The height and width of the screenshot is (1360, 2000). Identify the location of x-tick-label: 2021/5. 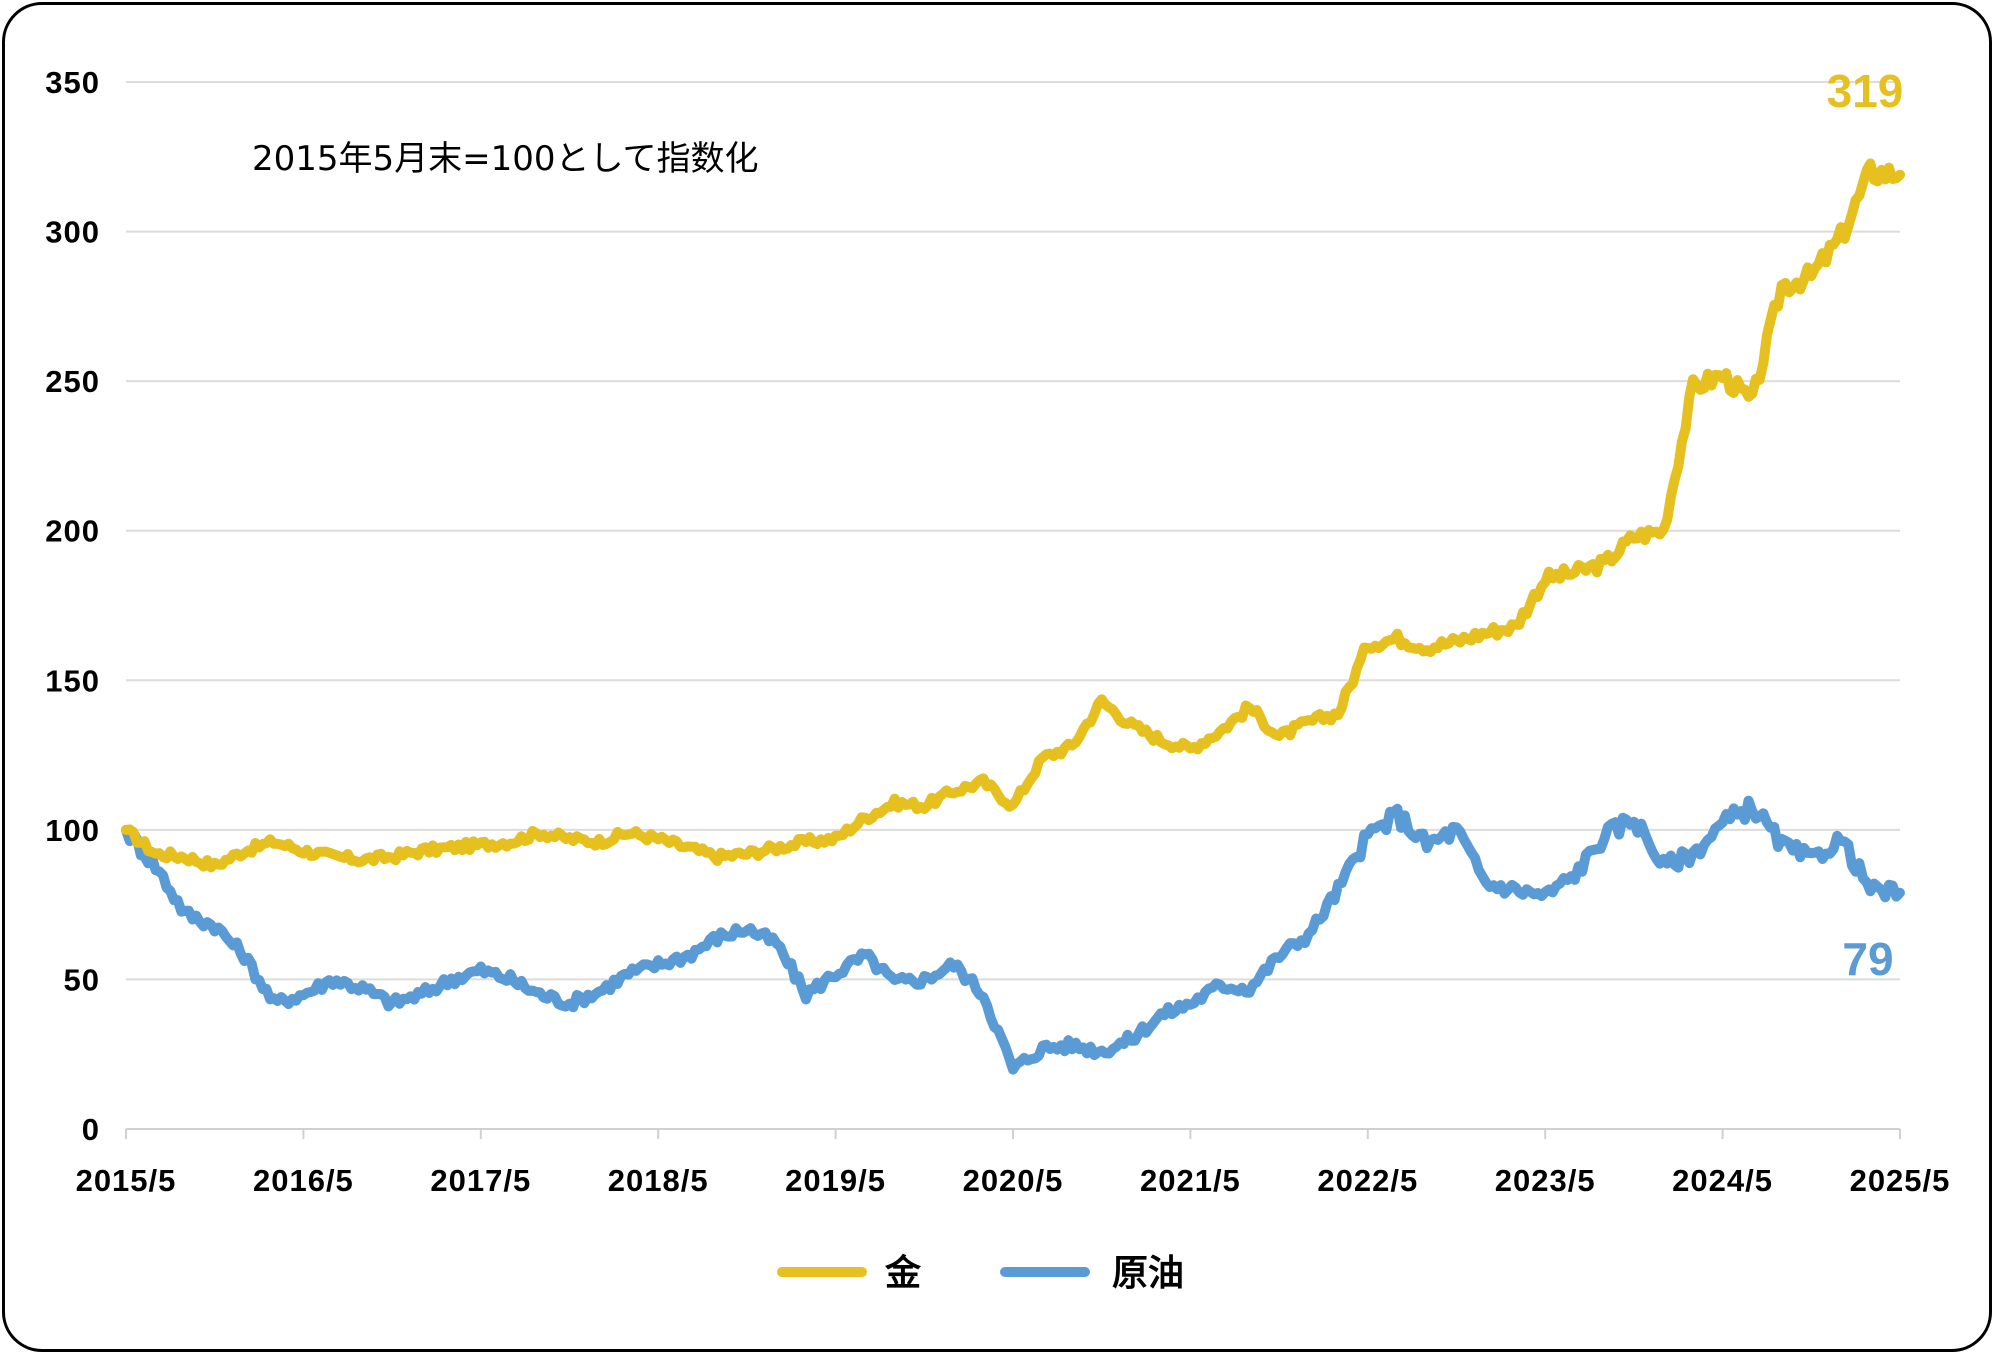
(1190, 1180).